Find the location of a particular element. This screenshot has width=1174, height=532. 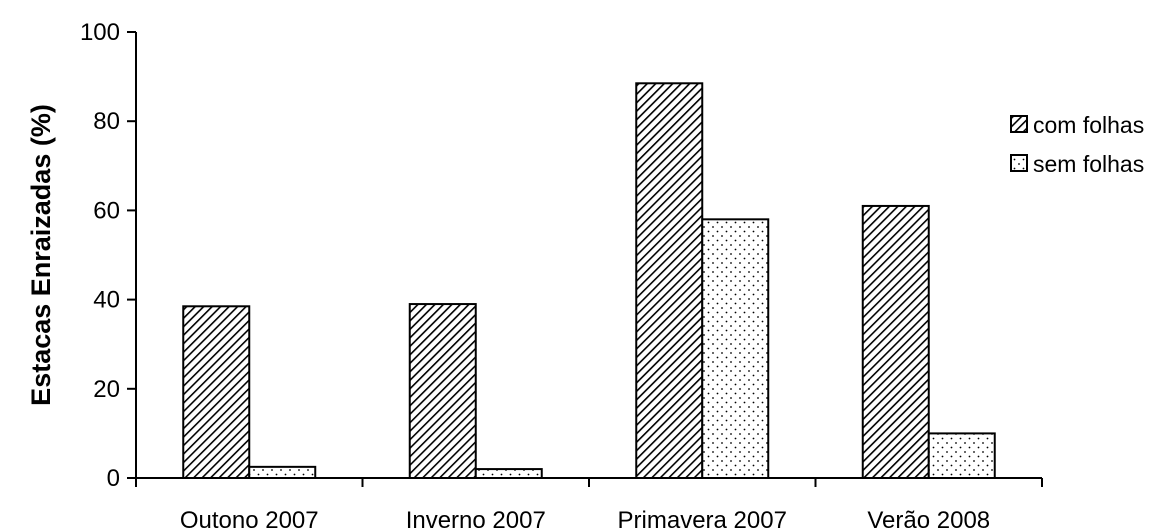

x-category-label: Outono 2007 is located at coordinates (249, 519).